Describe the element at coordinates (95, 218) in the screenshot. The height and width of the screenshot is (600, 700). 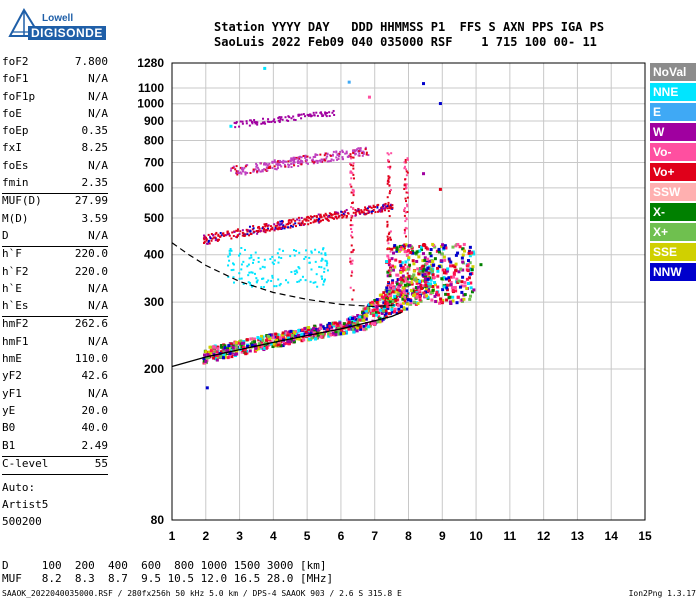
I see `parameter-value: 3.59` at that location.